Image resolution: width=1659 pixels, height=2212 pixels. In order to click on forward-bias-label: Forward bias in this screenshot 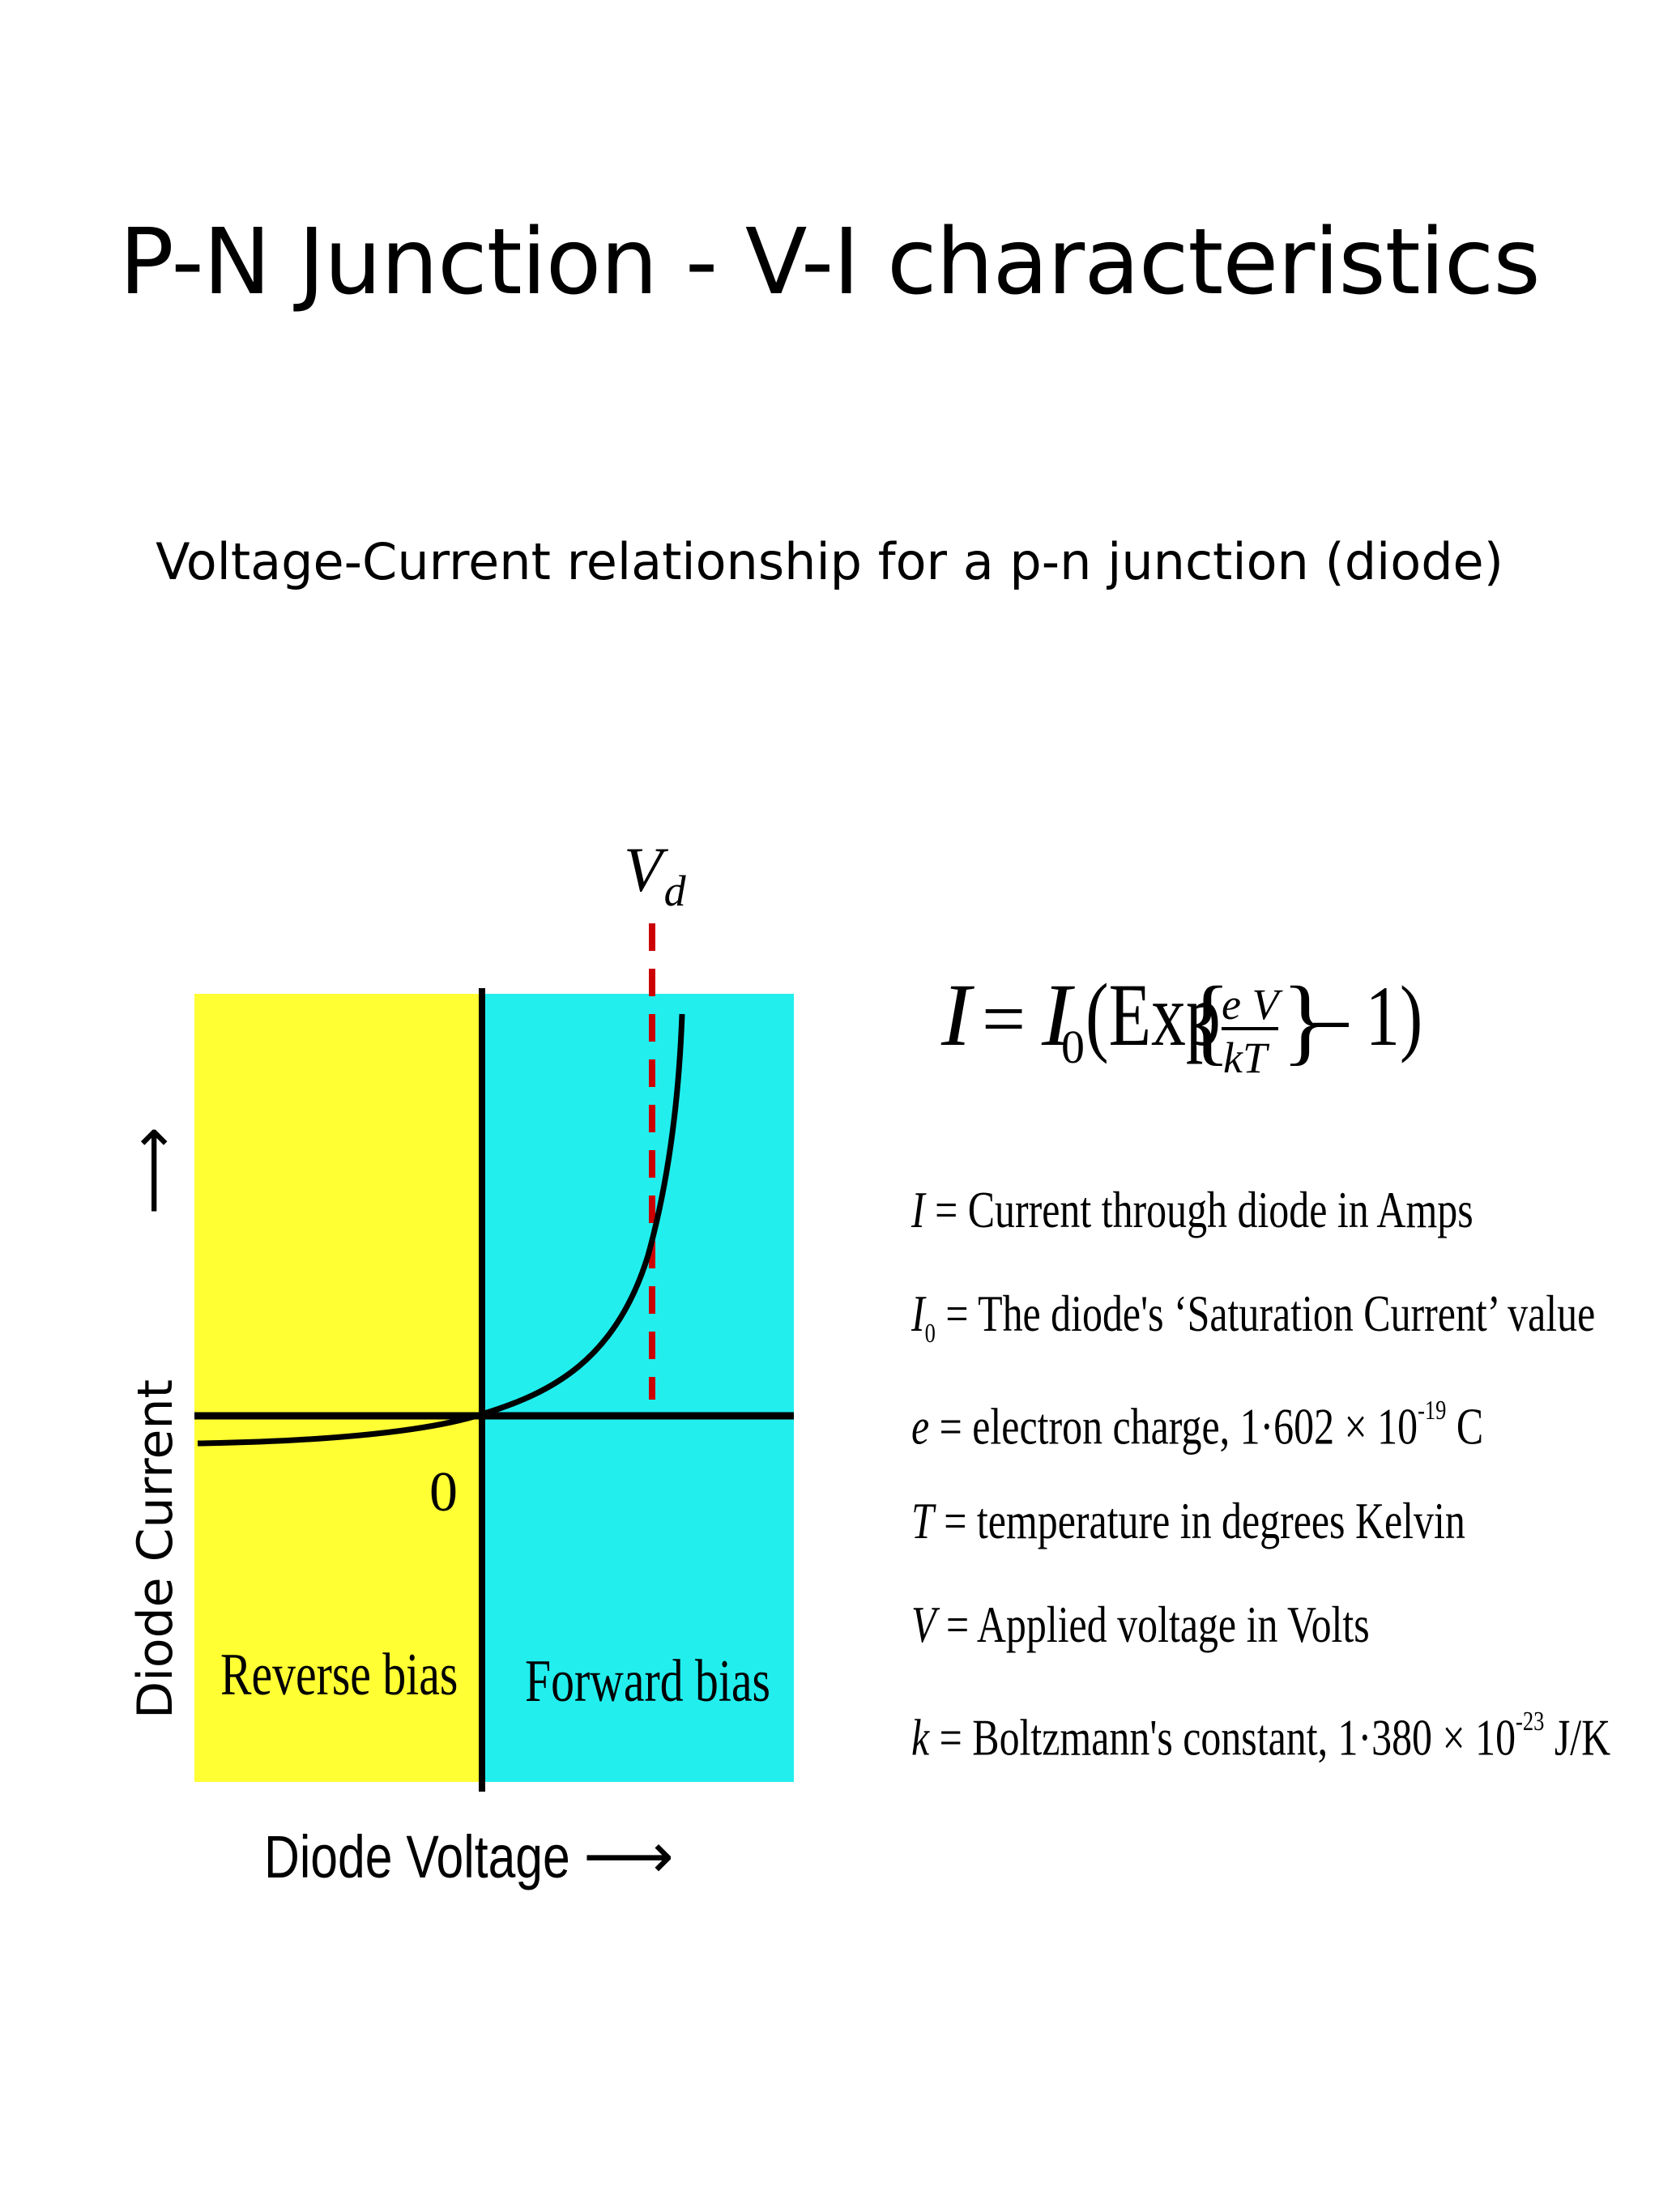, I will do `click(647, 1681)`.